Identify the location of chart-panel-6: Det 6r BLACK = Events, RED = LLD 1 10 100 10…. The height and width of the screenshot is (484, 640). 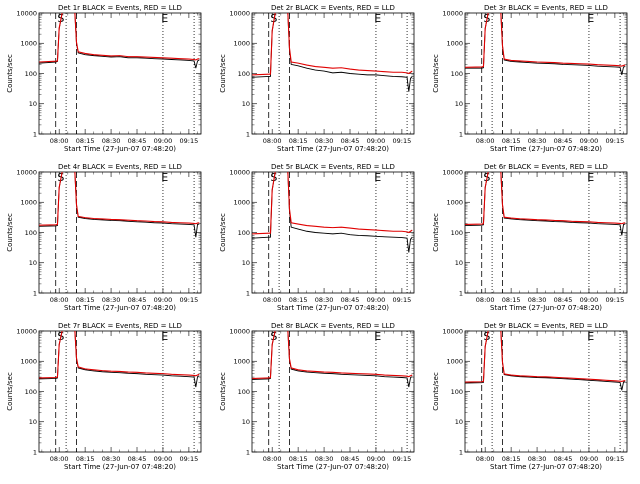
(530, 237).